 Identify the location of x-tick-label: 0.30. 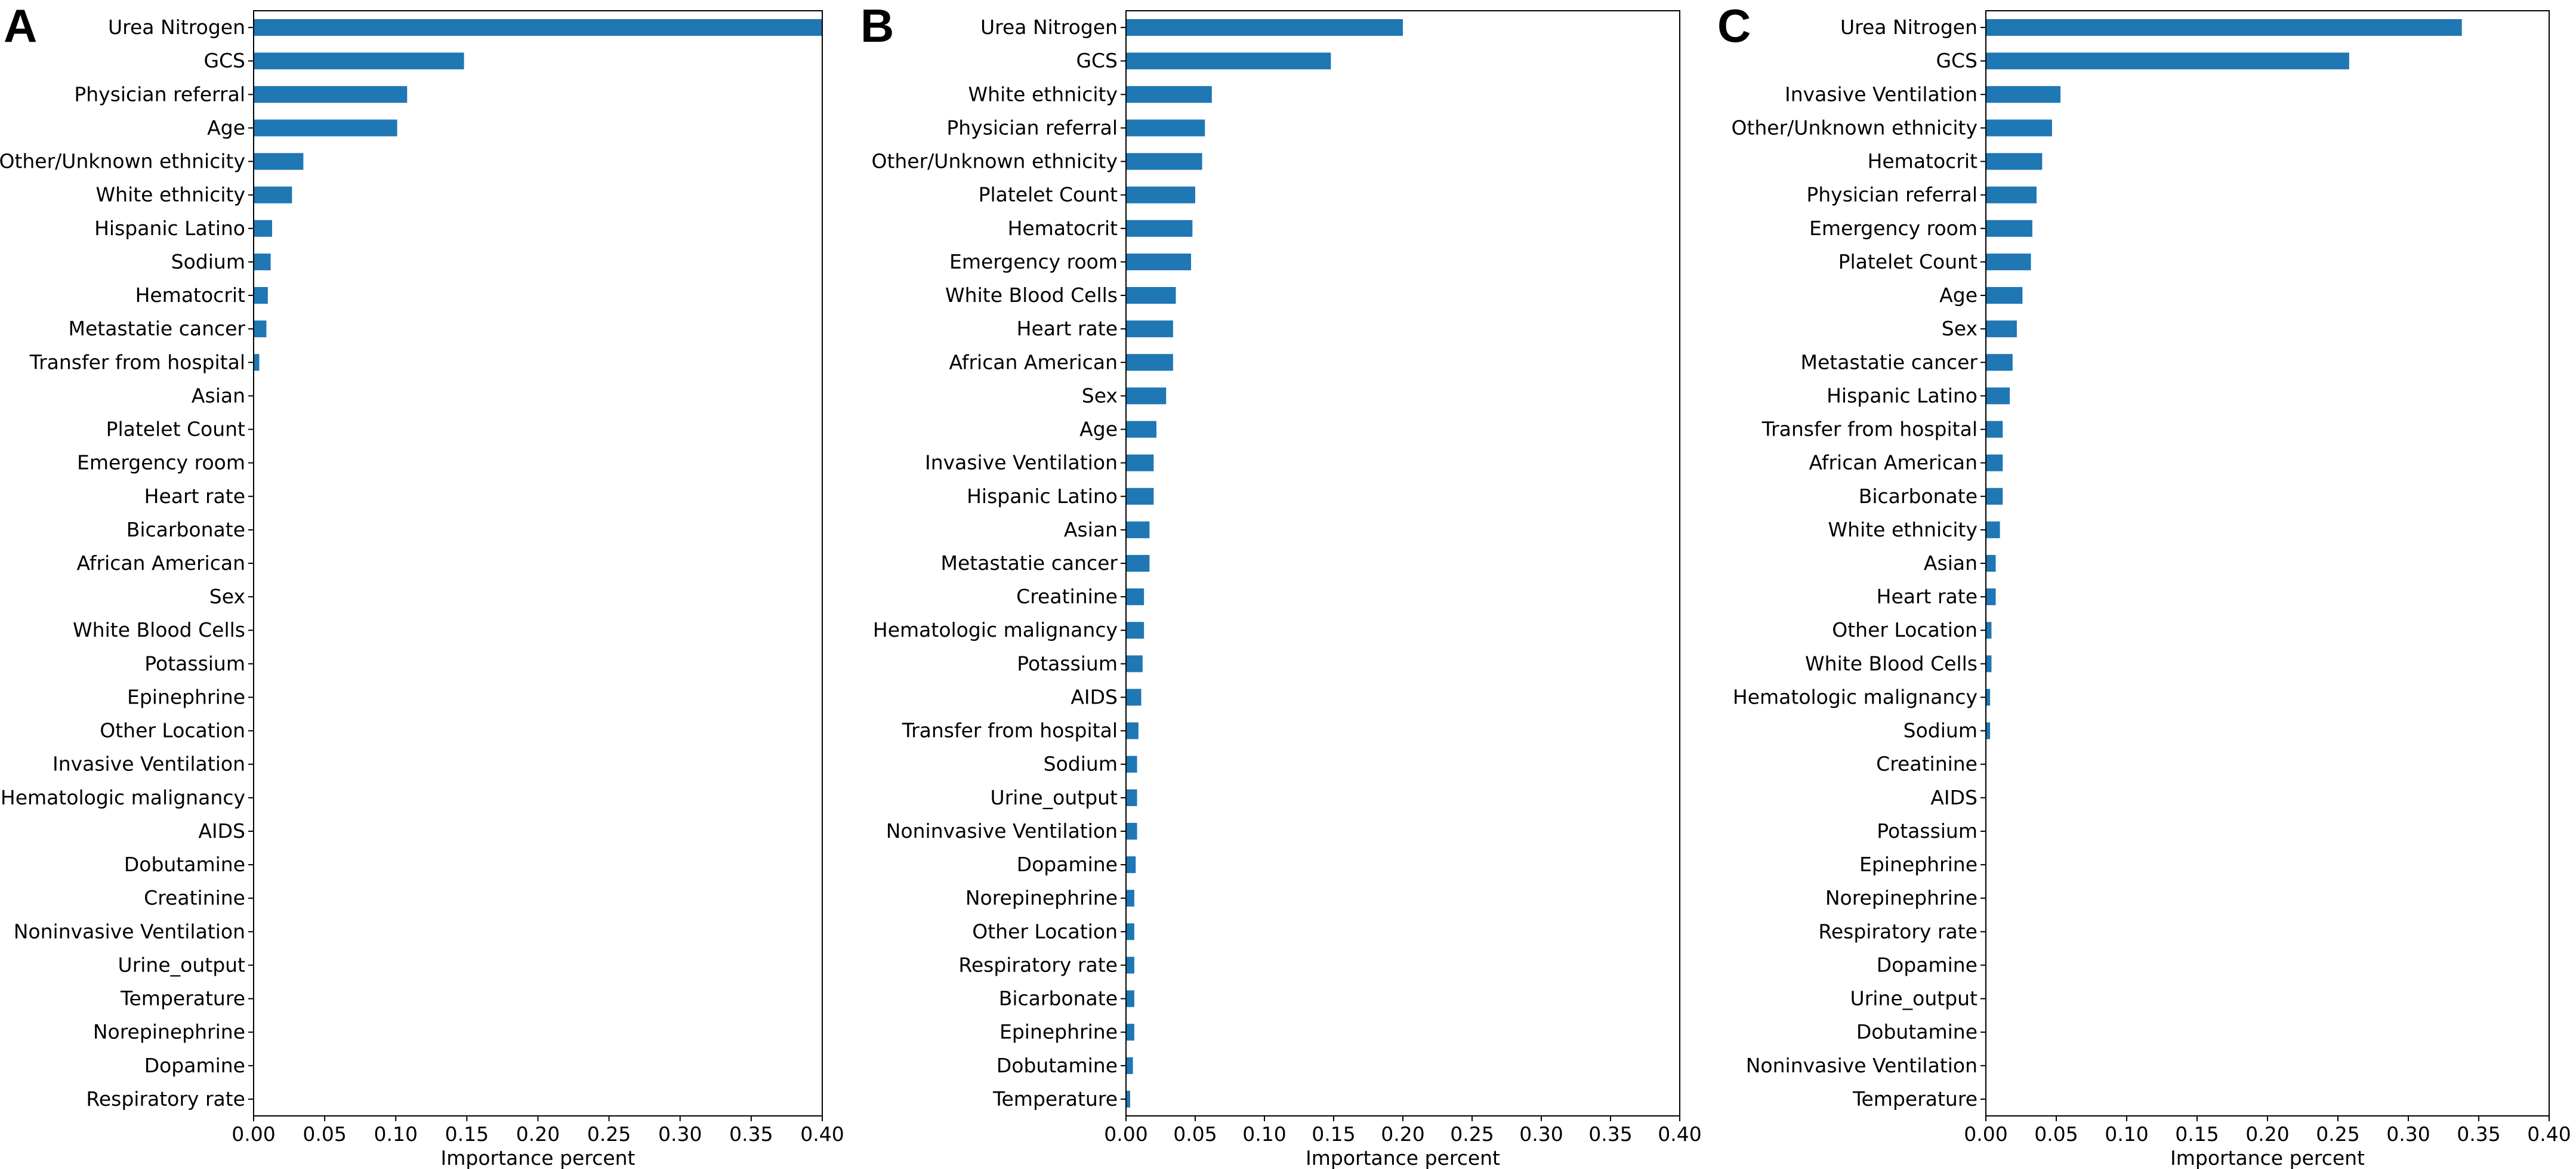
(680, 1134).